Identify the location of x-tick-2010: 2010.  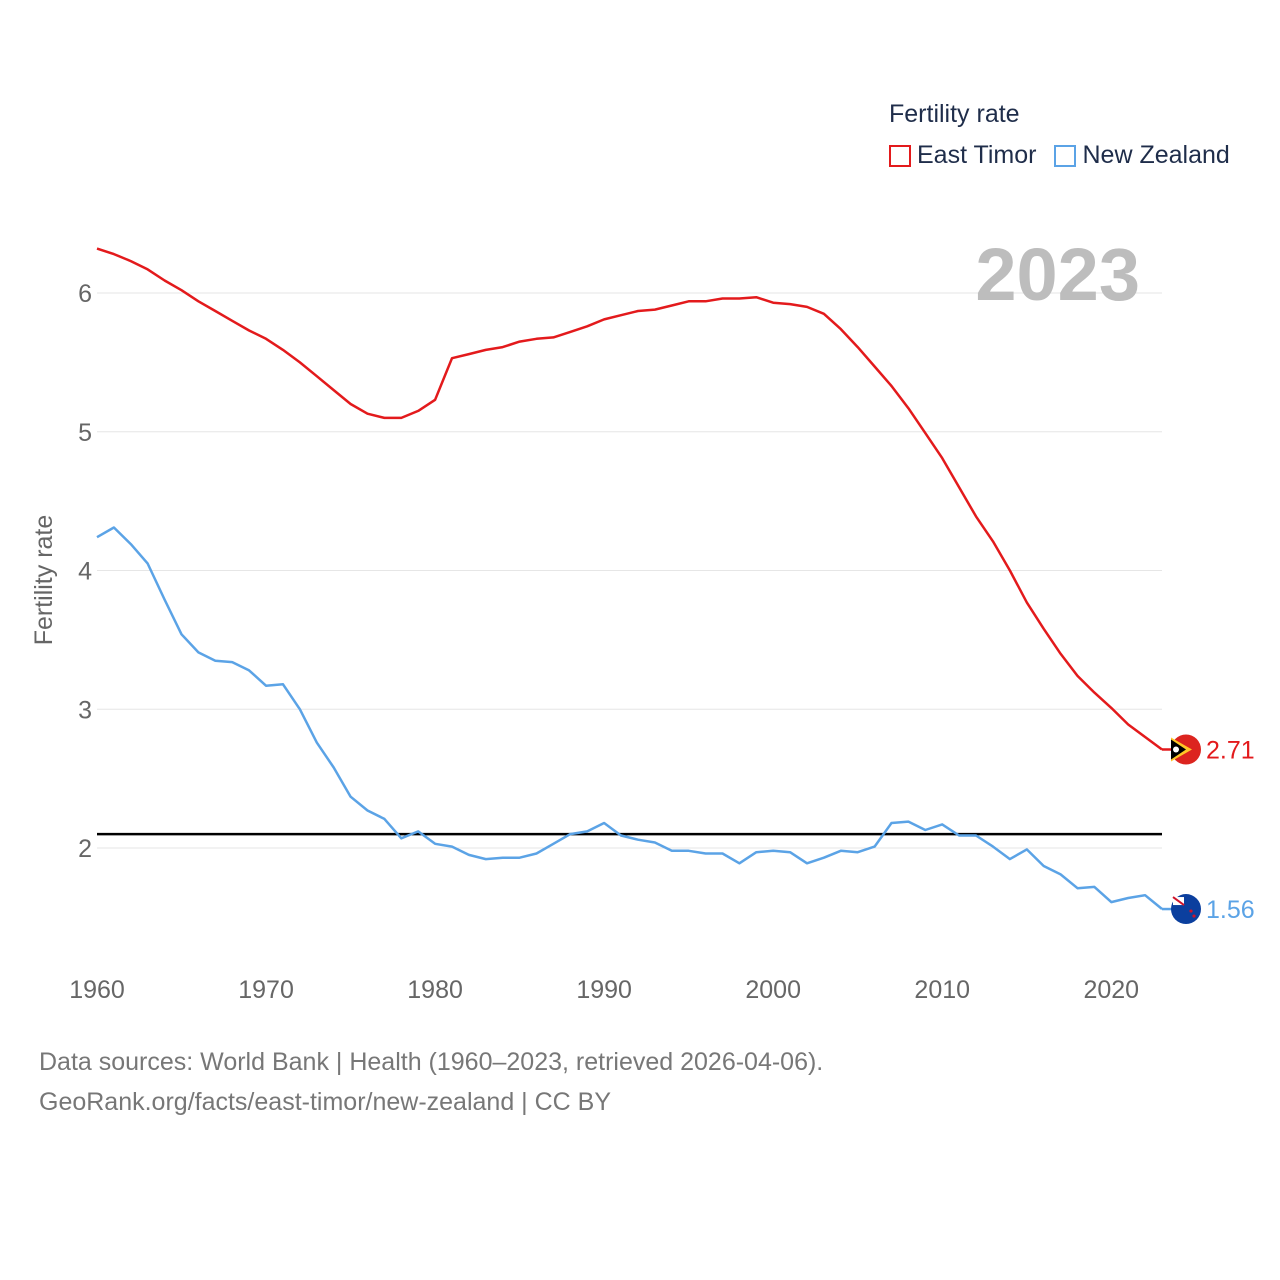
(942, 990).